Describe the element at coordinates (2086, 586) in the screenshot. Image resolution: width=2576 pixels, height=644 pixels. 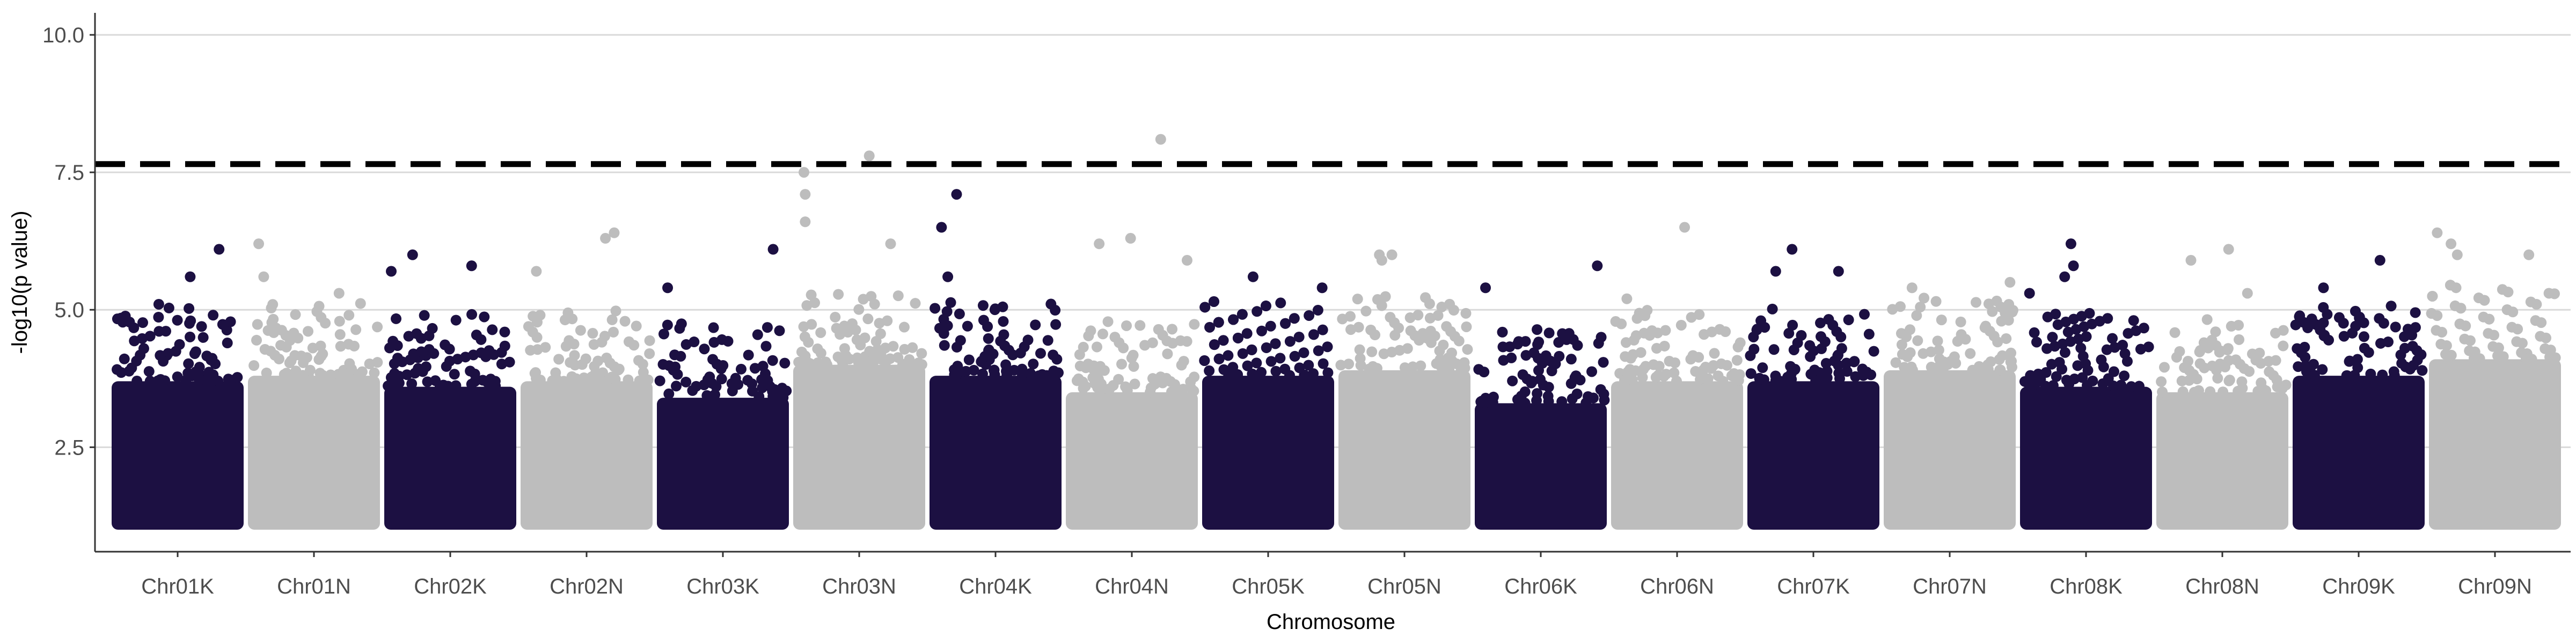
I see `x-tick-label-Chr08K: Chr08K` at that location.